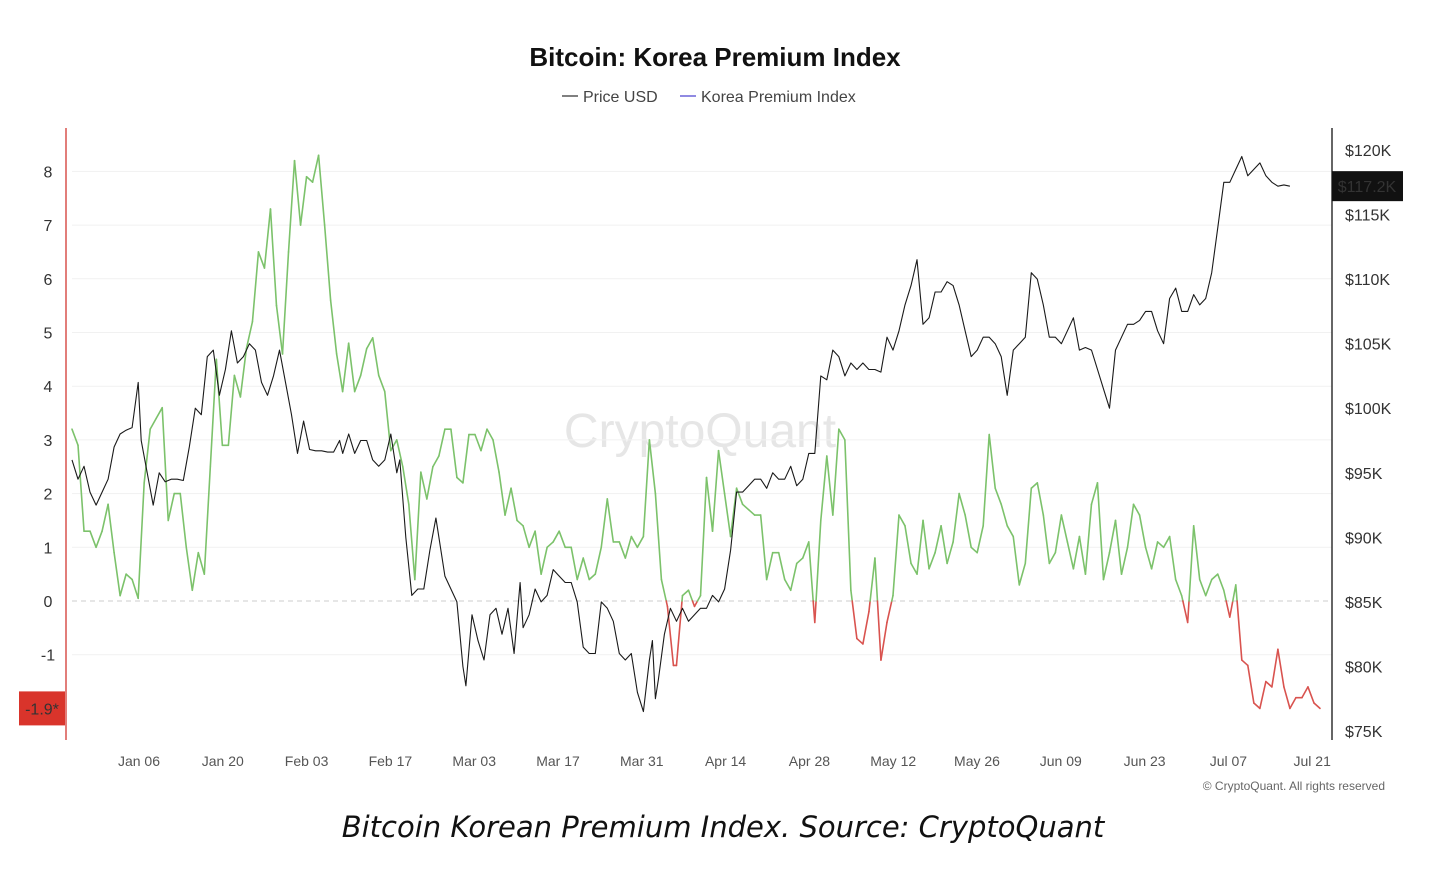 Image resolution: width=1446 pixels, height=886 pixels. I want to click on x-tick-label: Jan 20, so click(223, 761).